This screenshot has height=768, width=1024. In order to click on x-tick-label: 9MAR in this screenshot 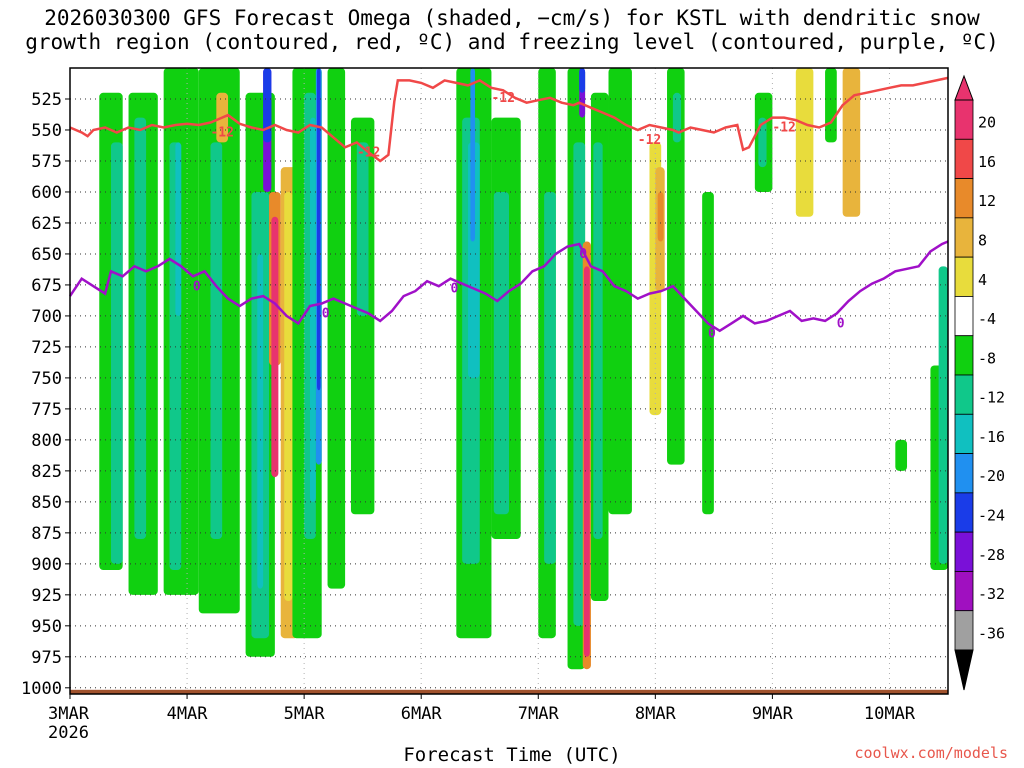, I will do `click(773, 714)`.